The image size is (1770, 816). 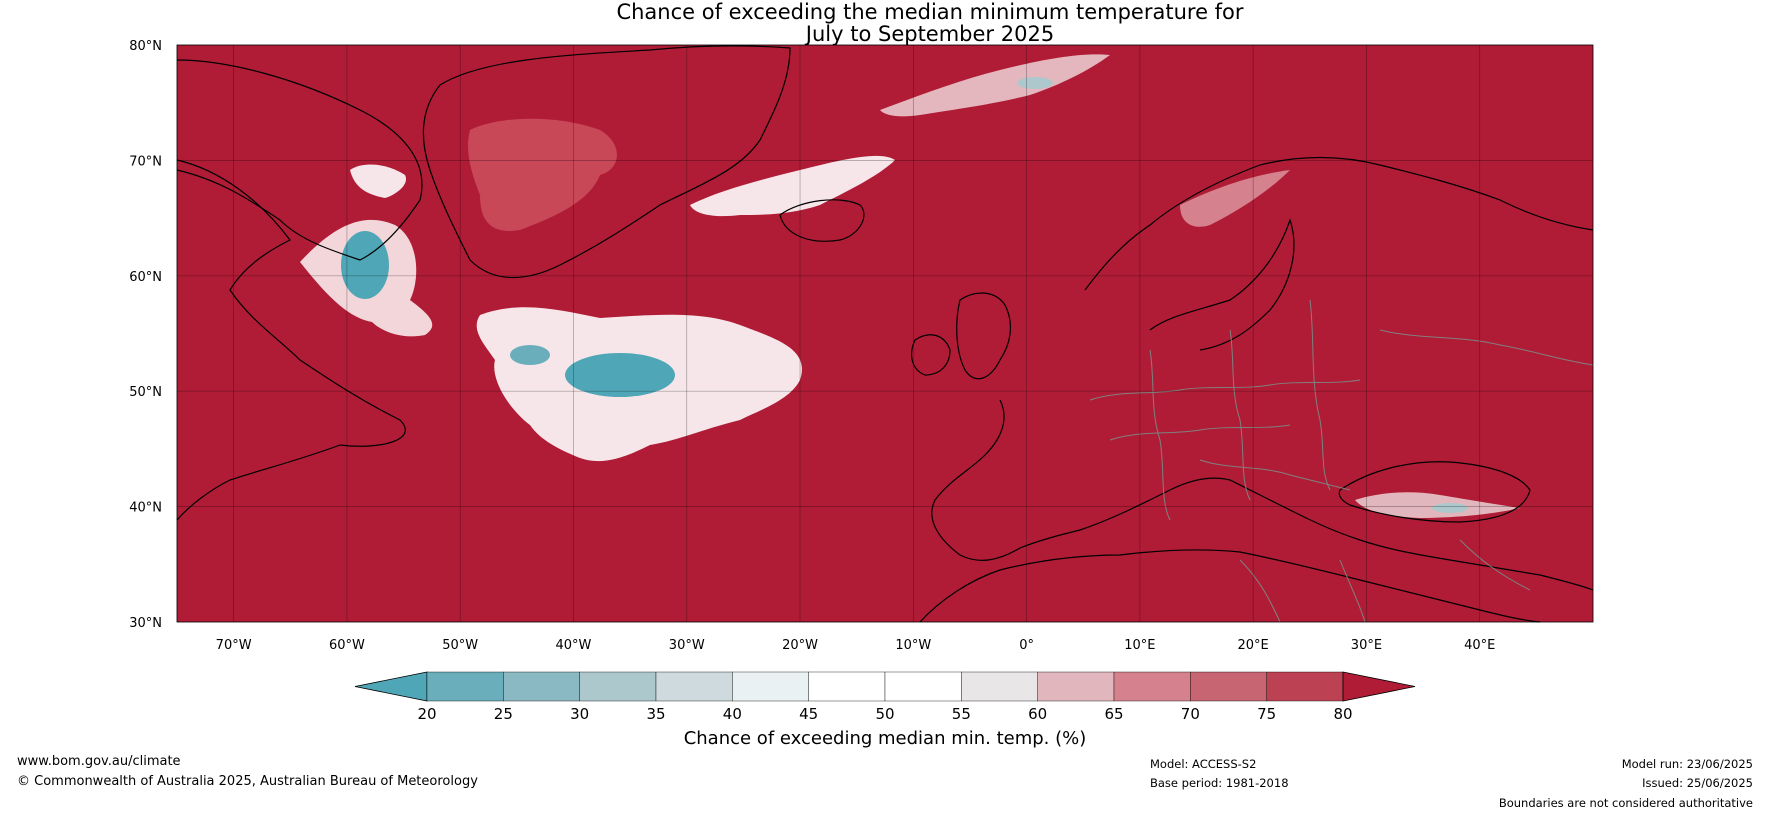 I want to click on ireland-coast, so click(x=931, y=355).